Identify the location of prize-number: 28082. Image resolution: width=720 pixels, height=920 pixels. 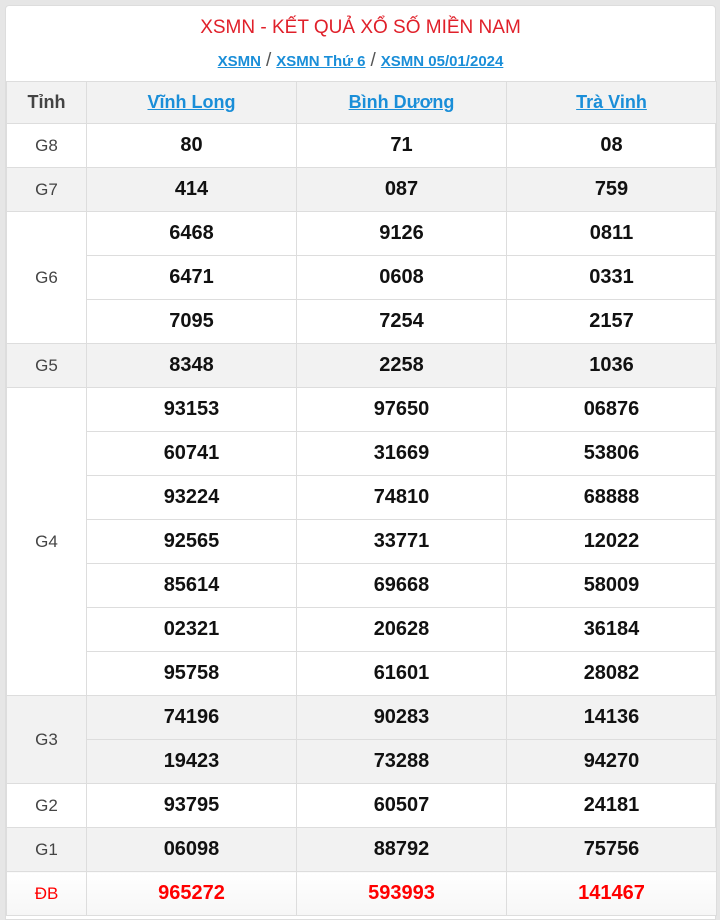
(611, 673).